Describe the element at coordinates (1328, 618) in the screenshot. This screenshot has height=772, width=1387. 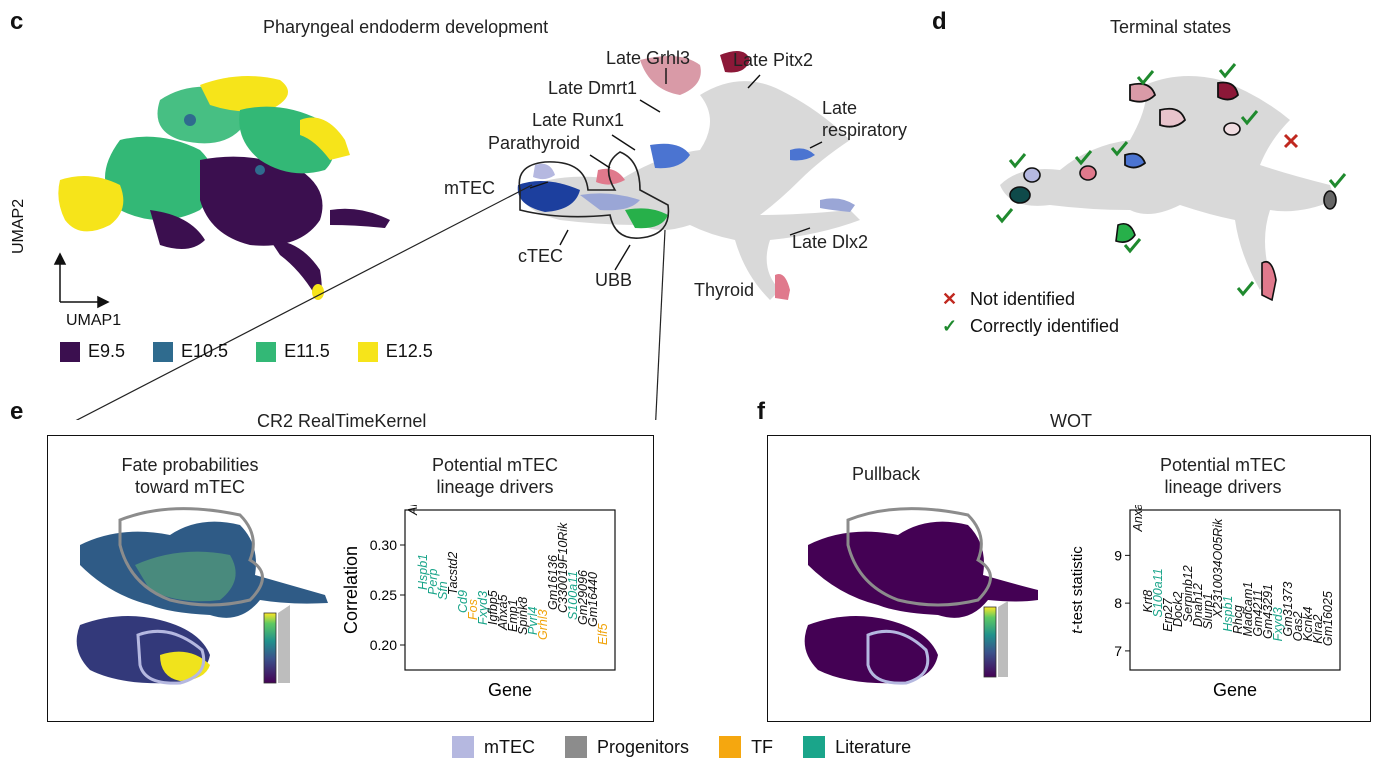
I see `gene-label: Gm16025` at that location.